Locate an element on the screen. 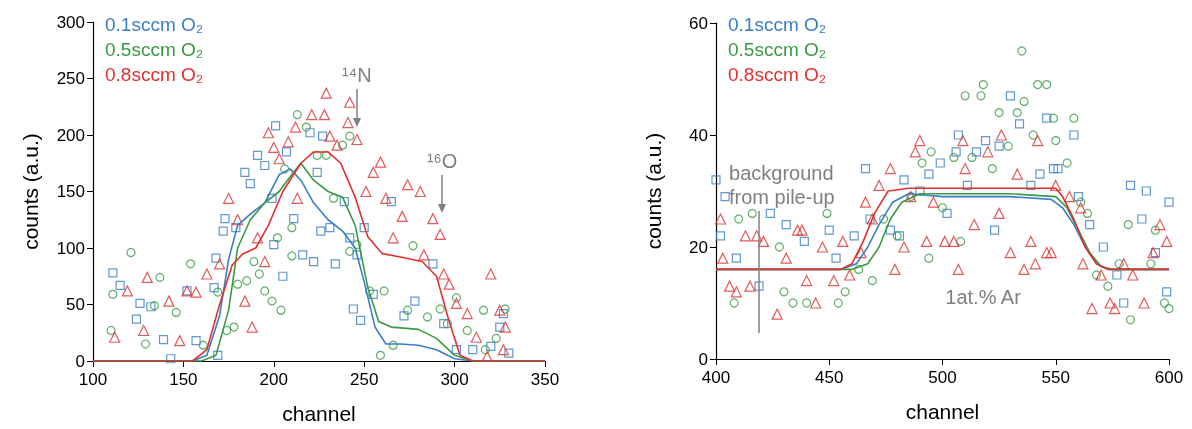 This screenshot has height=429, width=1192. text: 0.1sccm O₂ is located at coordinates (154, 24).